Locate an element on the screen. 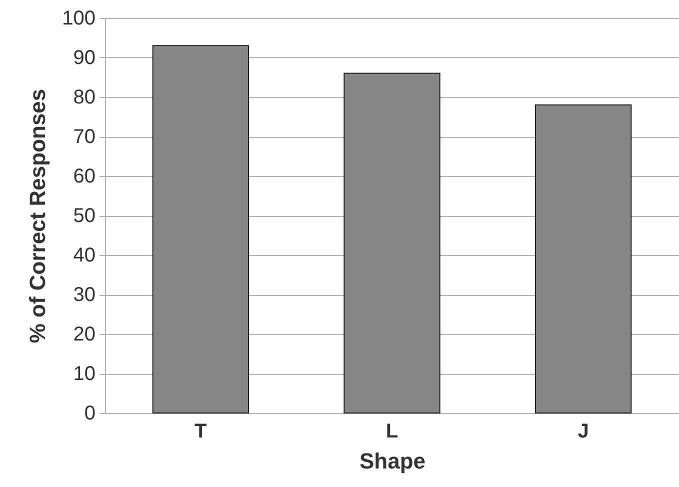  y-tick-label: 90 is located at coordinates (84, 58).